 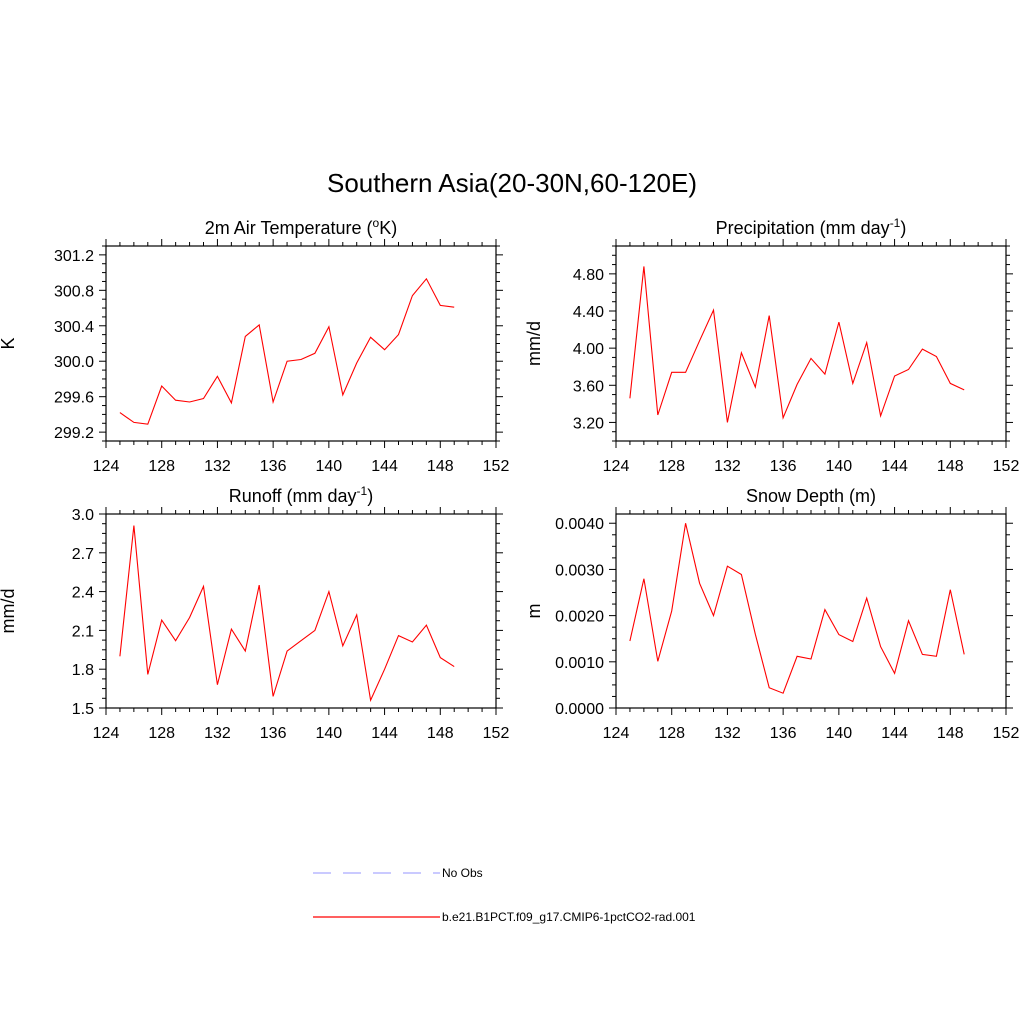 What do you see at coordinates (74, 327) in the screenshot?
I see `y-tick-label: 300.4` at bounding box center [74, 327].